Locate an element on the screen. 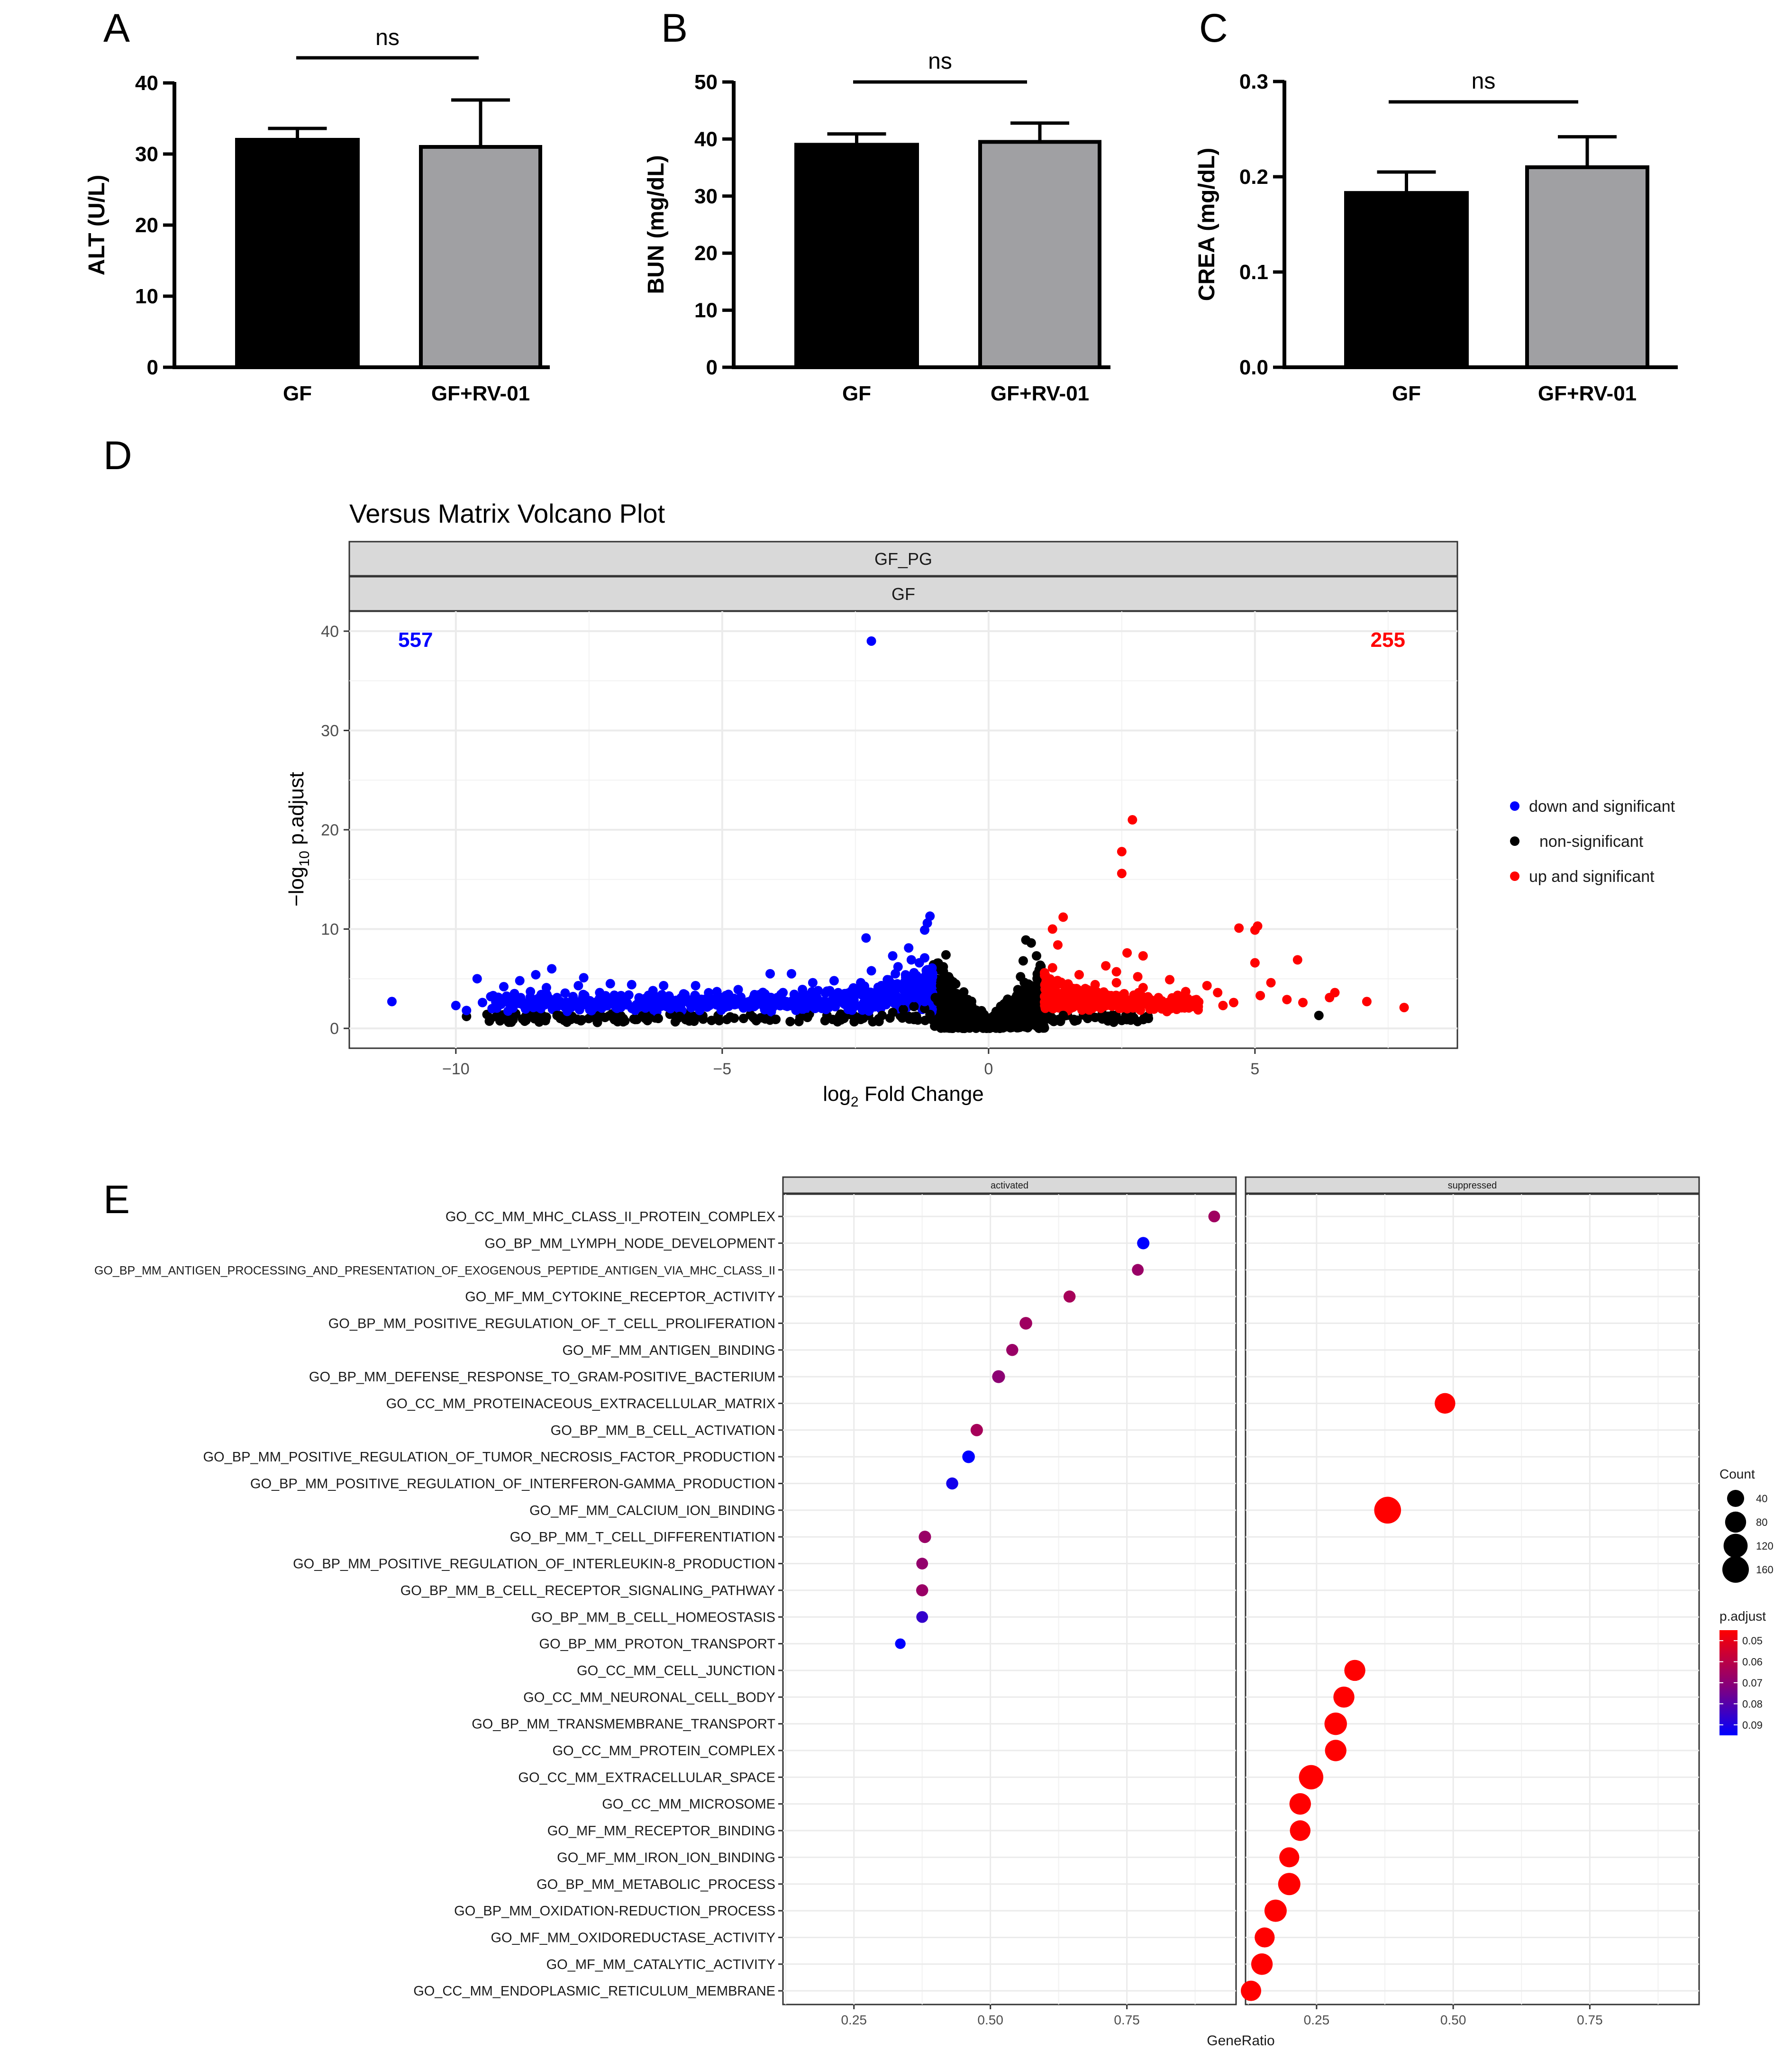  x-tick-label: GF is located at coordinates (1406, 393).